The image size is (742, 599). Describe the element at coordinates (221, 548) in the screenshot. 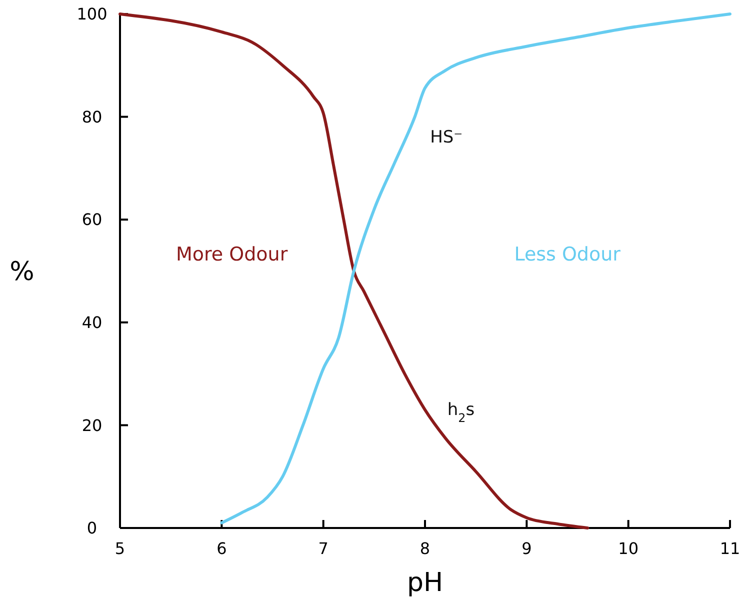

I see `x-tick-label: 6` at that location.